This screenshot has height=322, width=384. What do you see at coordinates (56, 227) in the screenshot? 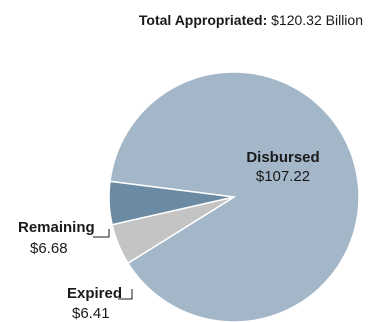
I see `slice-label-remaining-name: Remaining` at bounding box center [56, 227].